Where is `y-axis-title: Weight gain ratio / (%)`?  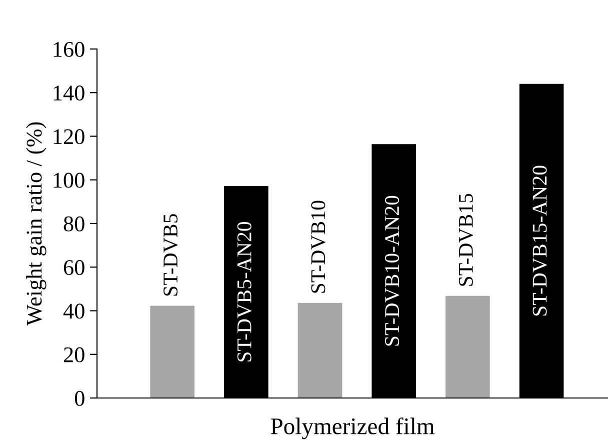
y-axis-title: Weight gain ratio / (%) is located at coordinates (36, 224).